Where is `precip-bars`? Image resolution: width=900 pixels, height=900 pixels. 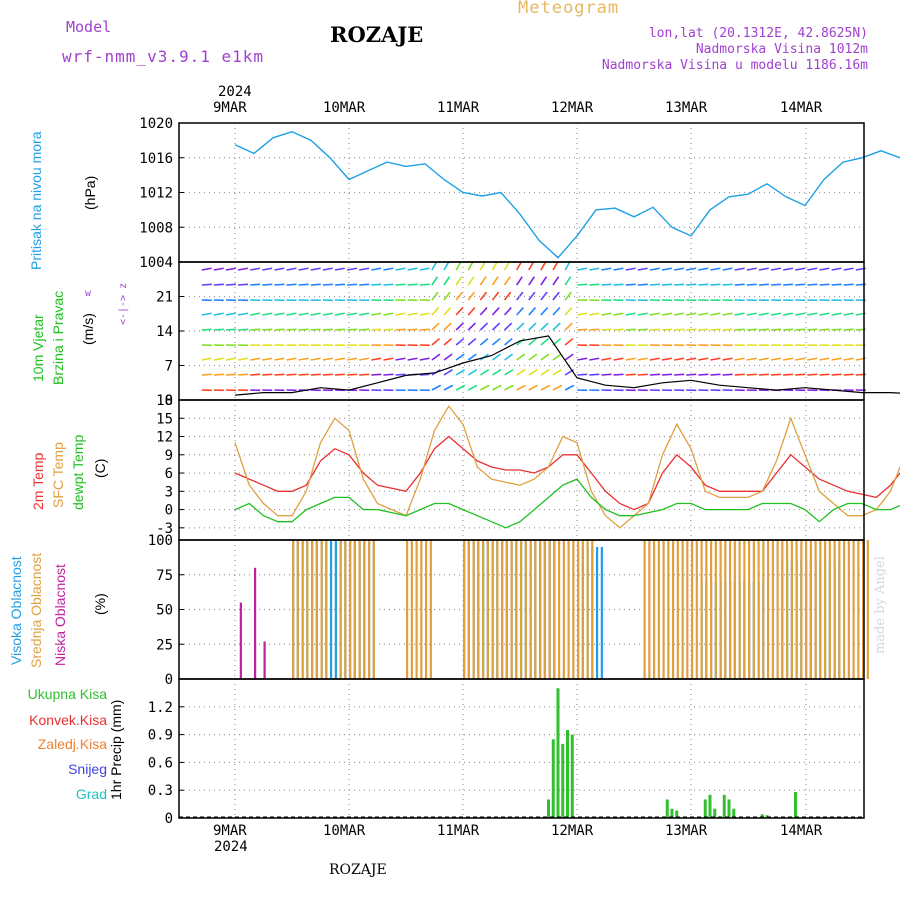 precip-bars is located at coordinates (672, 753).